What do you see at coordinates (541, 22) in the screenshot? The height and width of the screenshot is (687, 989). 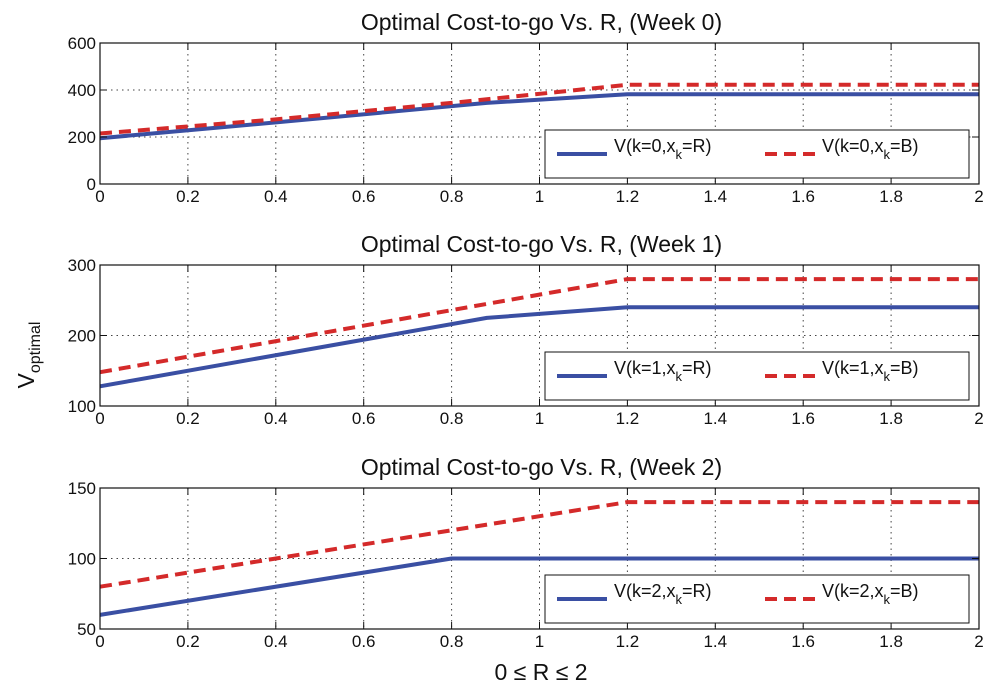 I see `chart-title: Optimal Cost-to-go Vs. R, (Week 0)` at bounding box center [541, 22].